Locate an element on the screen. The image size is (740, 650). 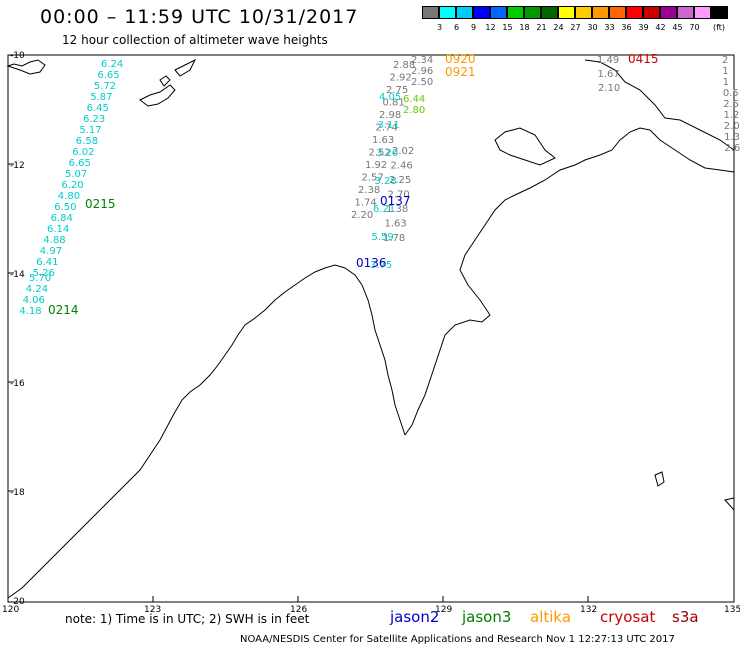
wave-height-value: 6.14 is located at coordinates (58, 229).